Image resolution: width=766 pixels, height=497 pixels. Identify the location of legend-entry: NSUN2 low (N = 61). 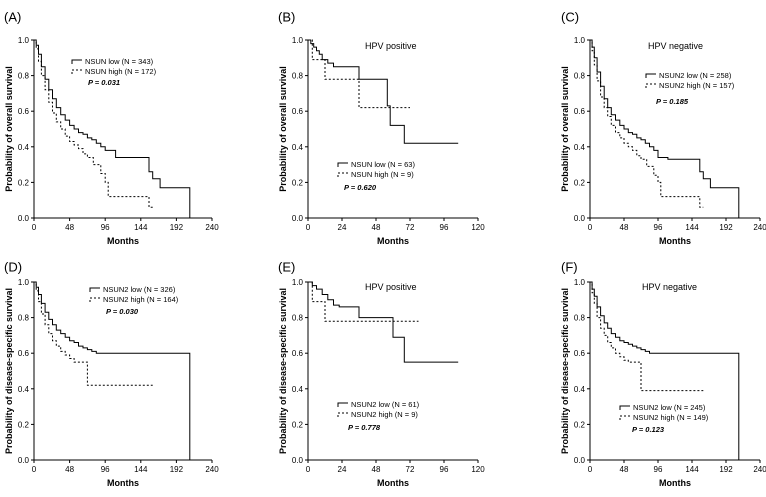
(385, 404).